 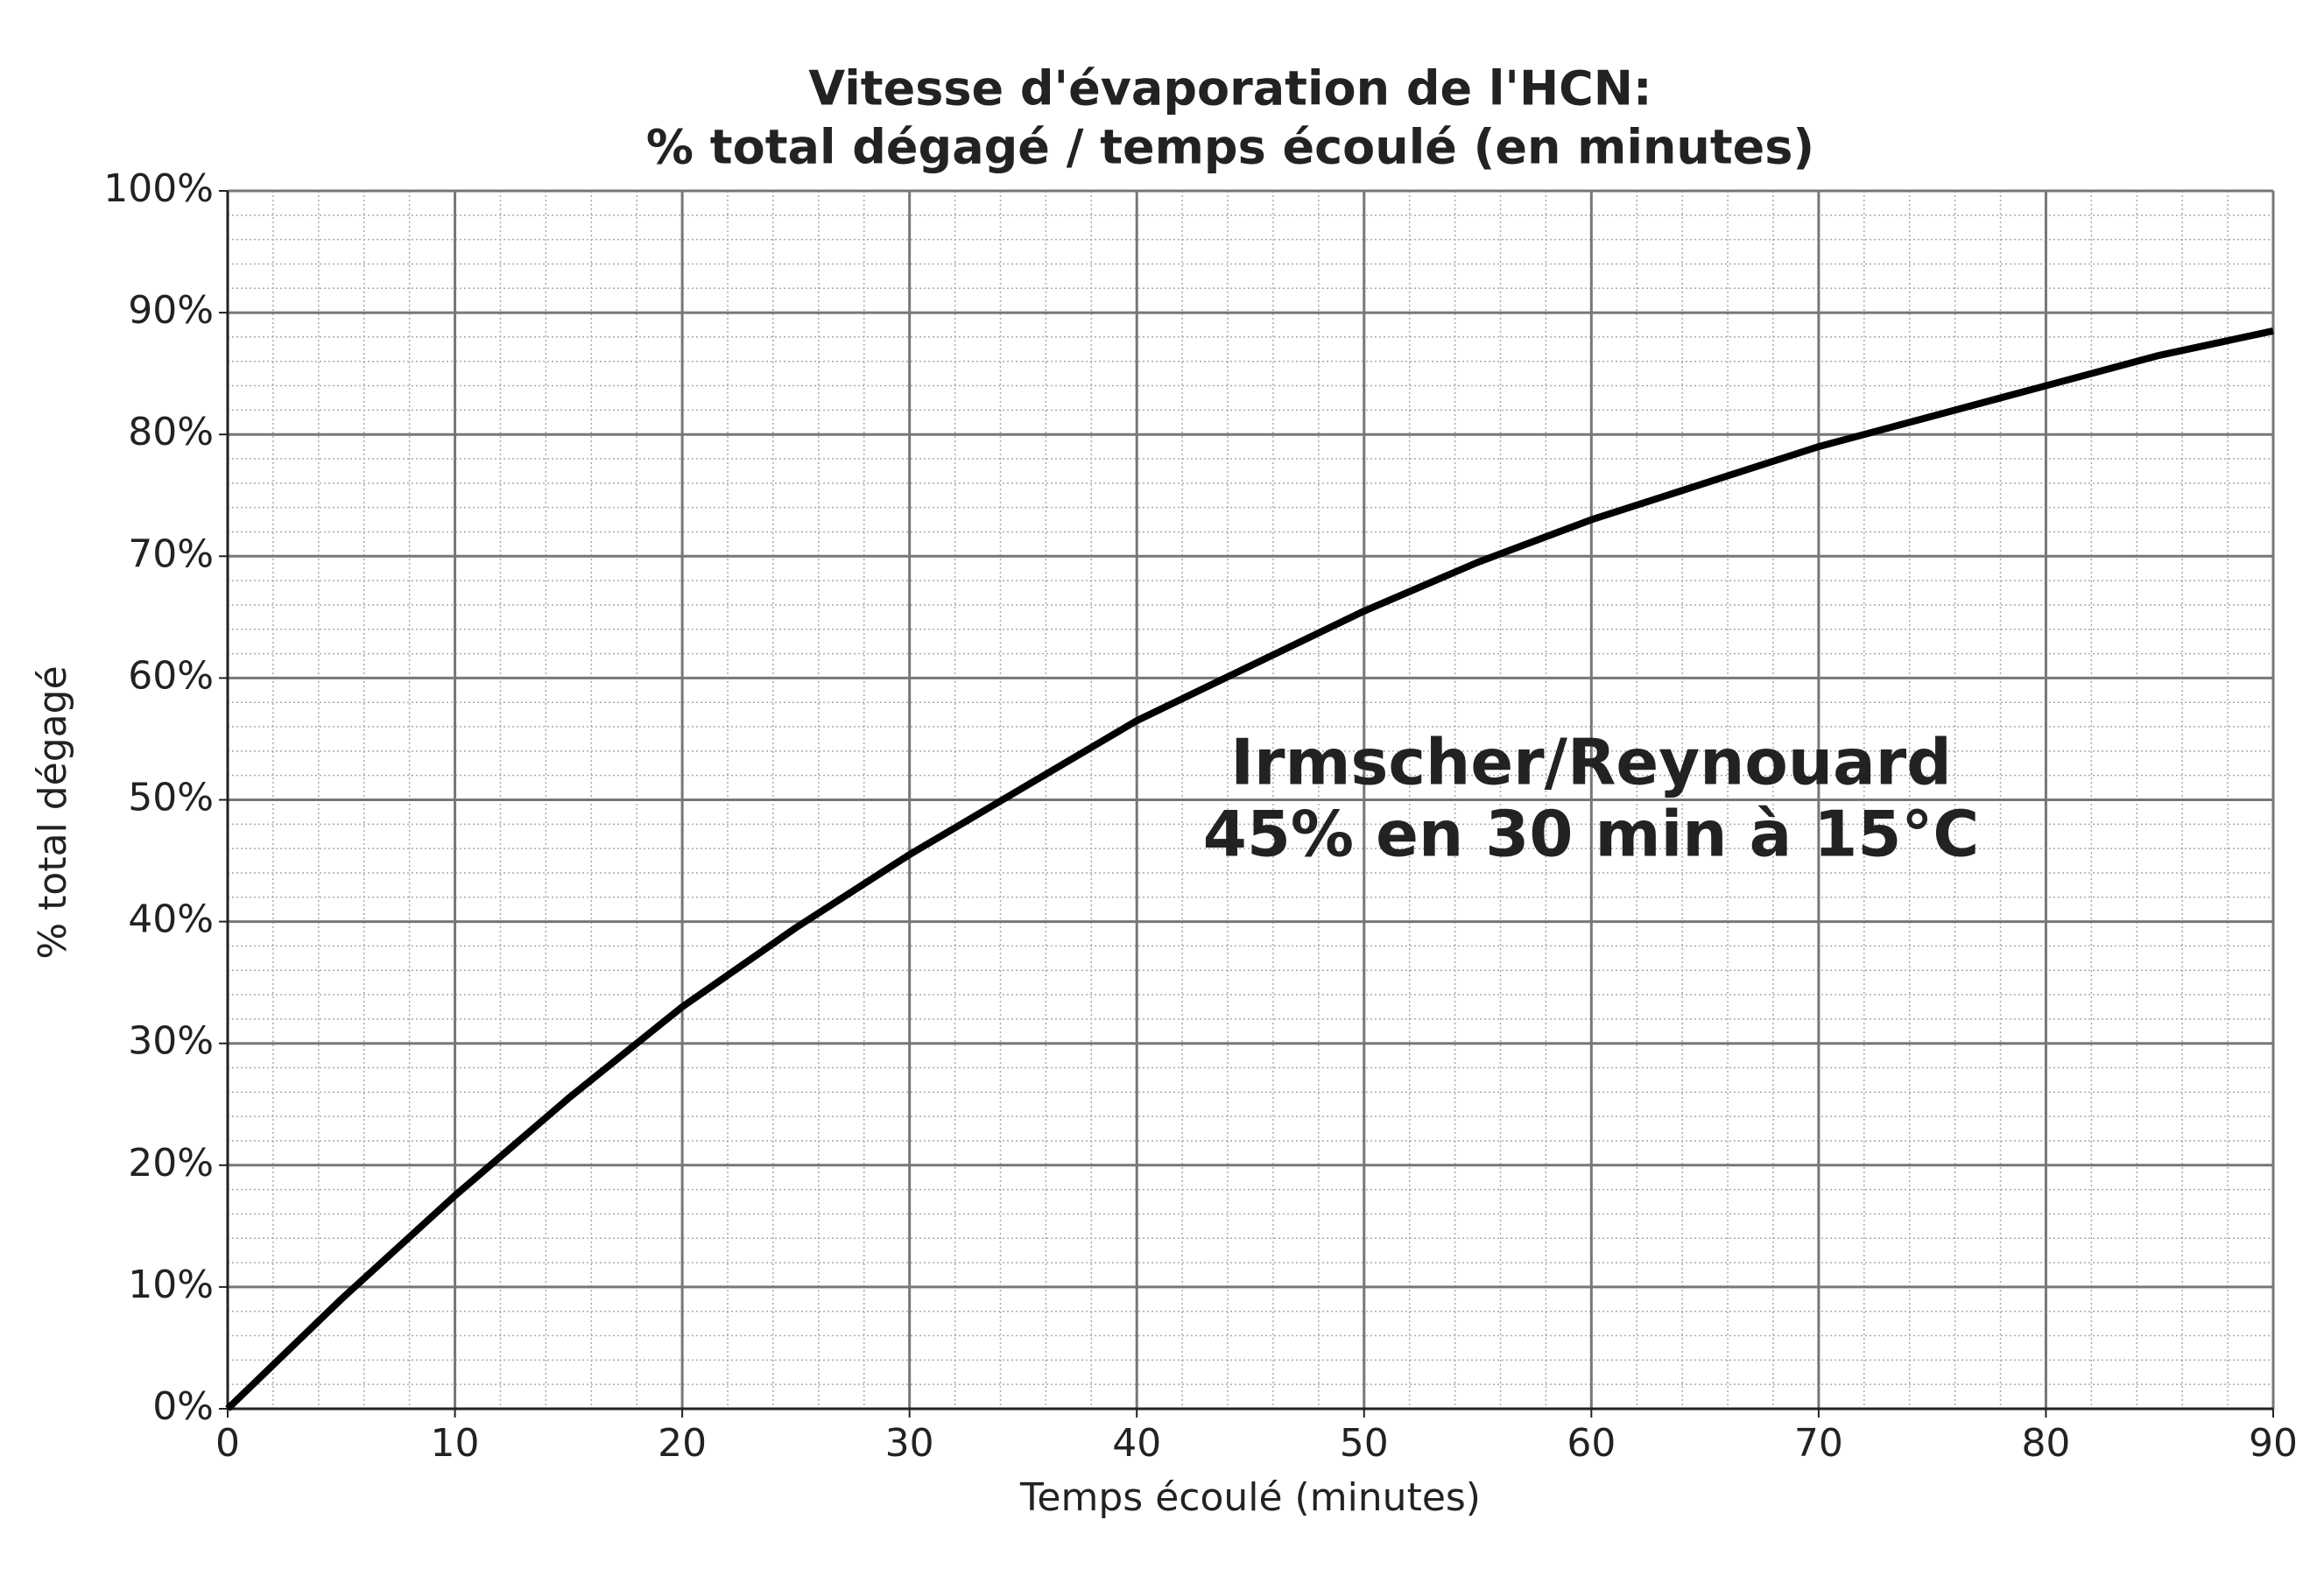 I want to click on y-tick-label: 40%, so click(x=171, y=919).